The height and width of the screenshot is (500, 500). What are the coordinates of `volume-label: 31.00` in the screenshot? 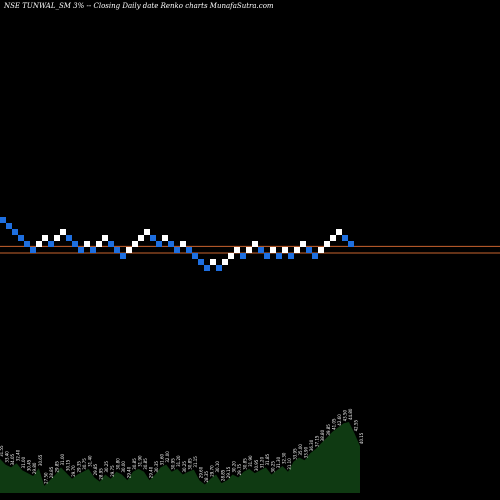 It's located at (62, 459).